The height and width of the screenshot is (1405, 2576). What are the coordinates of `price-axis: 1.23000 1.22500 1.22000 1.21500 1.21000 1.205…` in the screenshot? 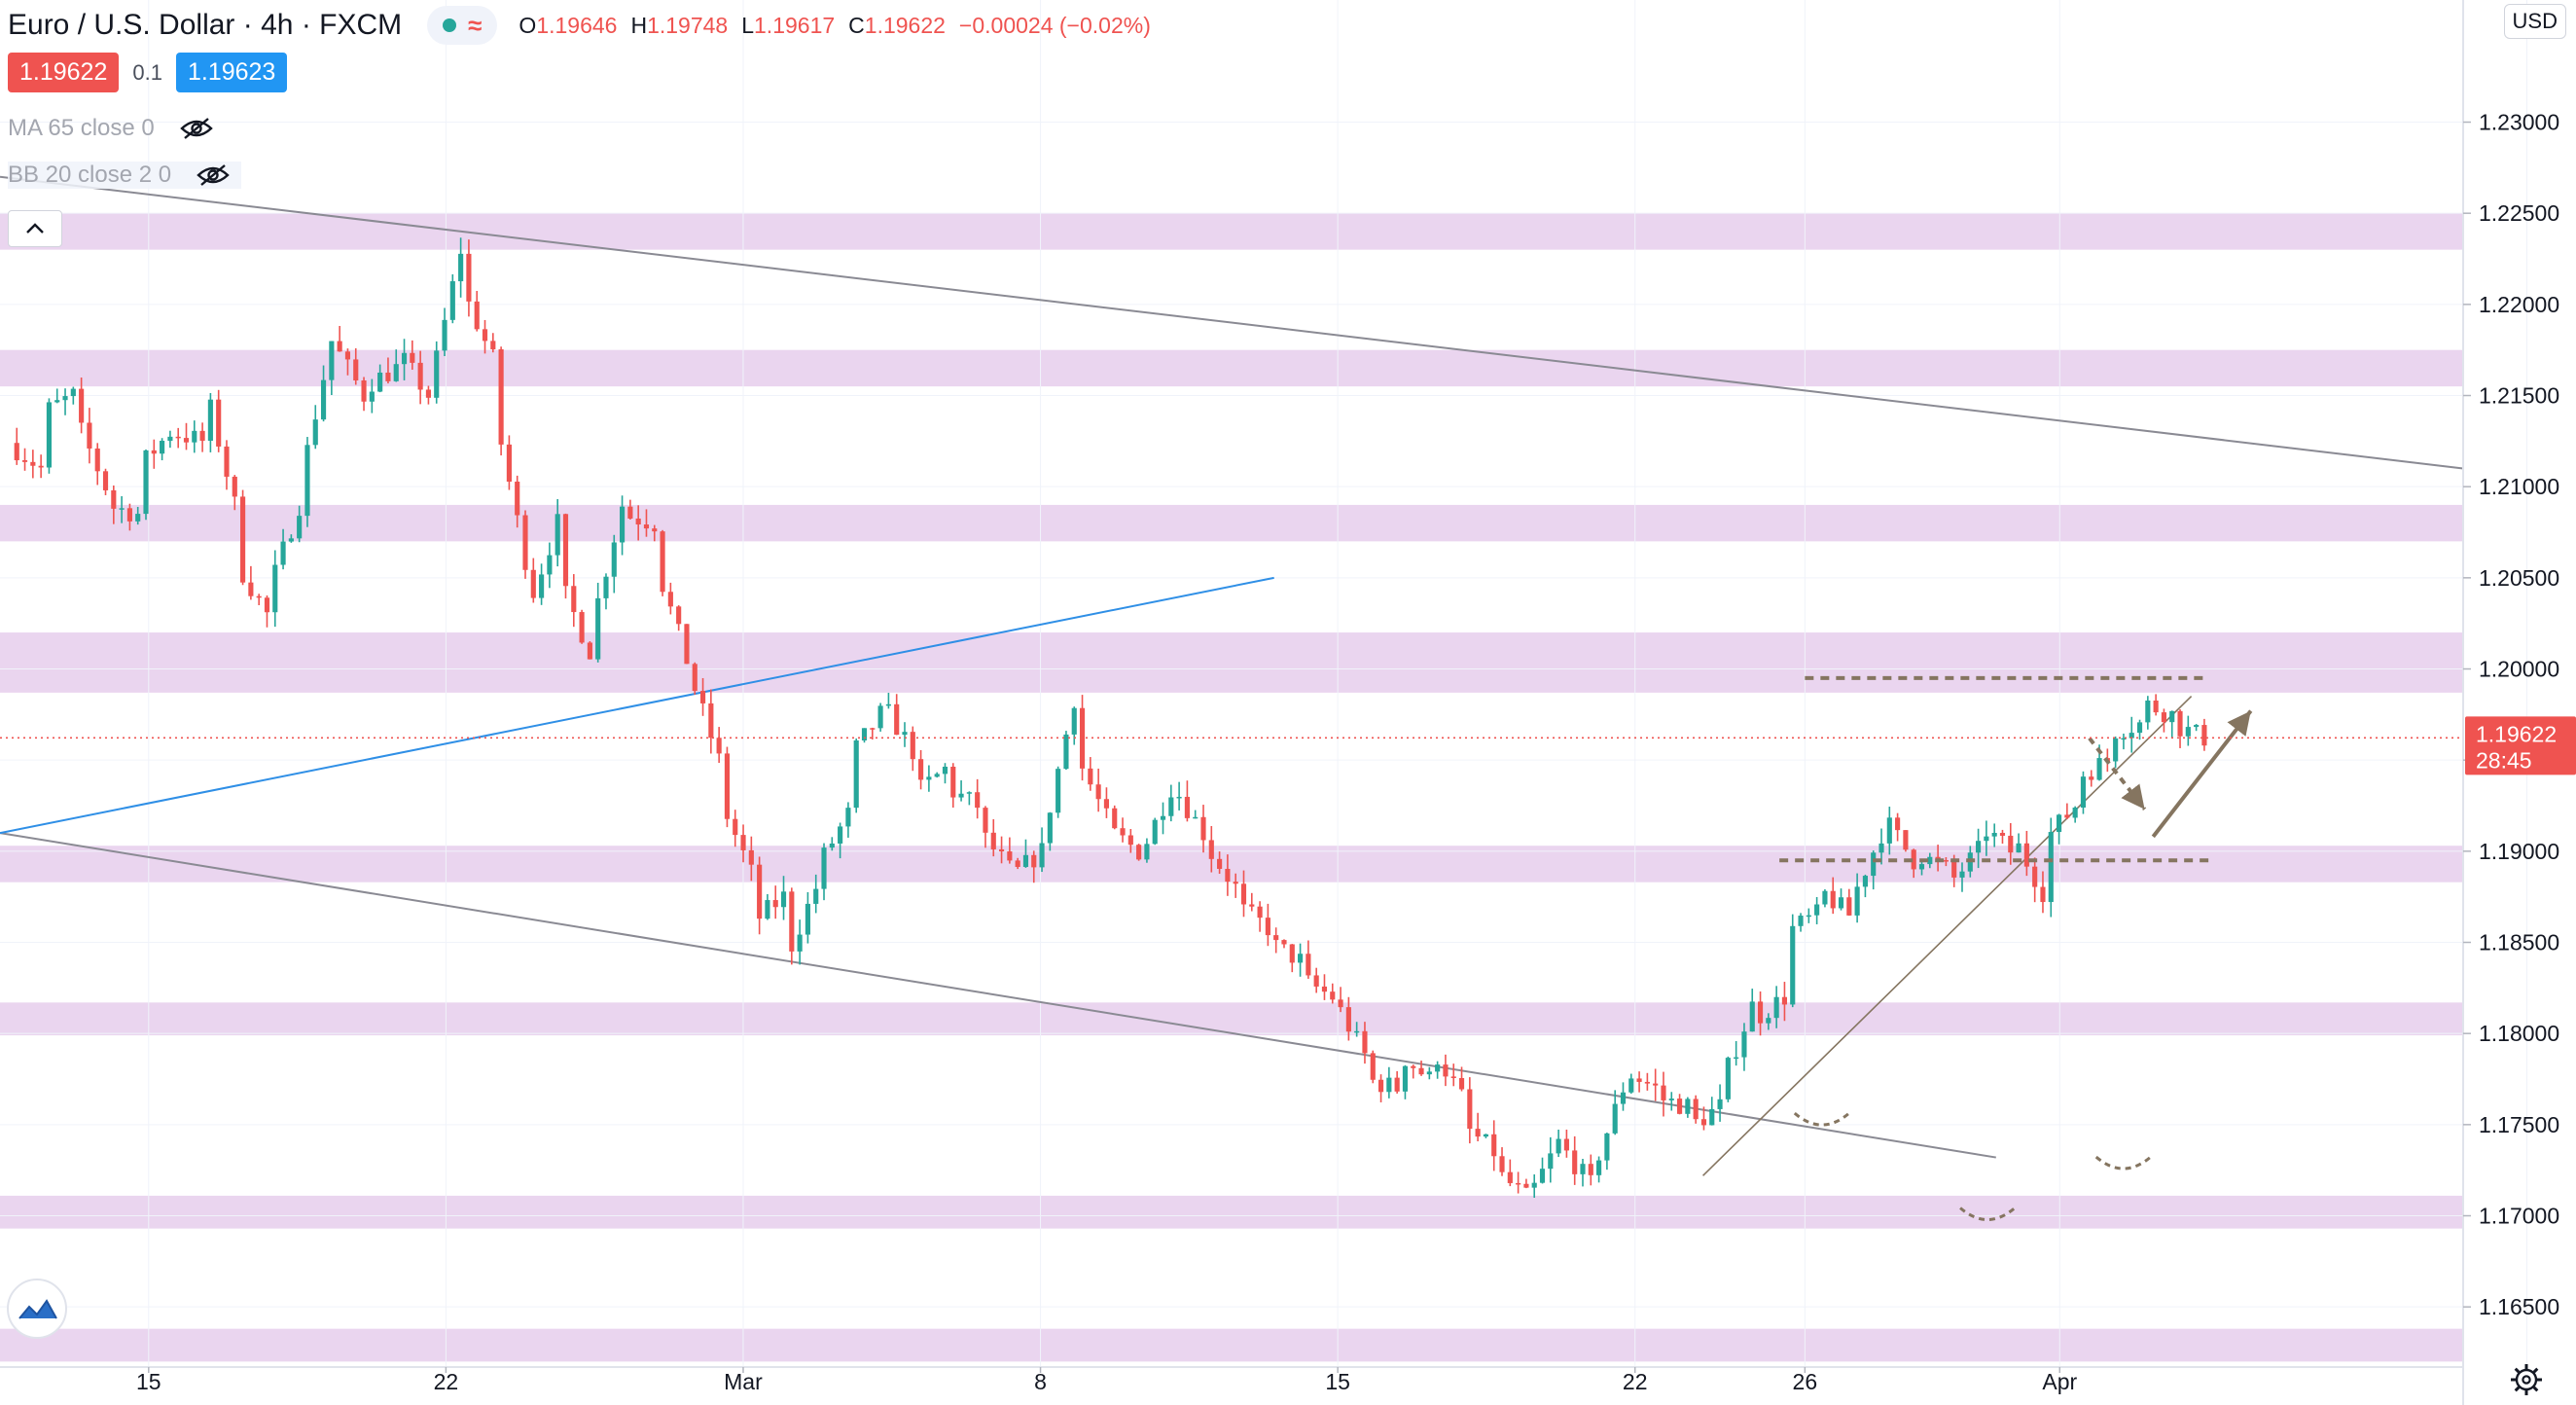 It's located at (2511, 715).